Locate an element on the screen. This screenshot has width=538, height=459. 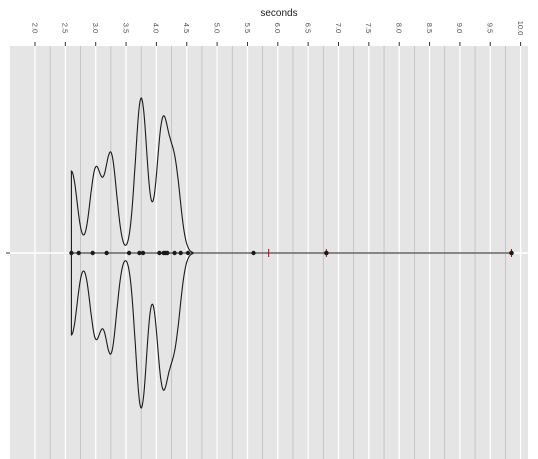
outlier-points is located at coordinates (391, 253).